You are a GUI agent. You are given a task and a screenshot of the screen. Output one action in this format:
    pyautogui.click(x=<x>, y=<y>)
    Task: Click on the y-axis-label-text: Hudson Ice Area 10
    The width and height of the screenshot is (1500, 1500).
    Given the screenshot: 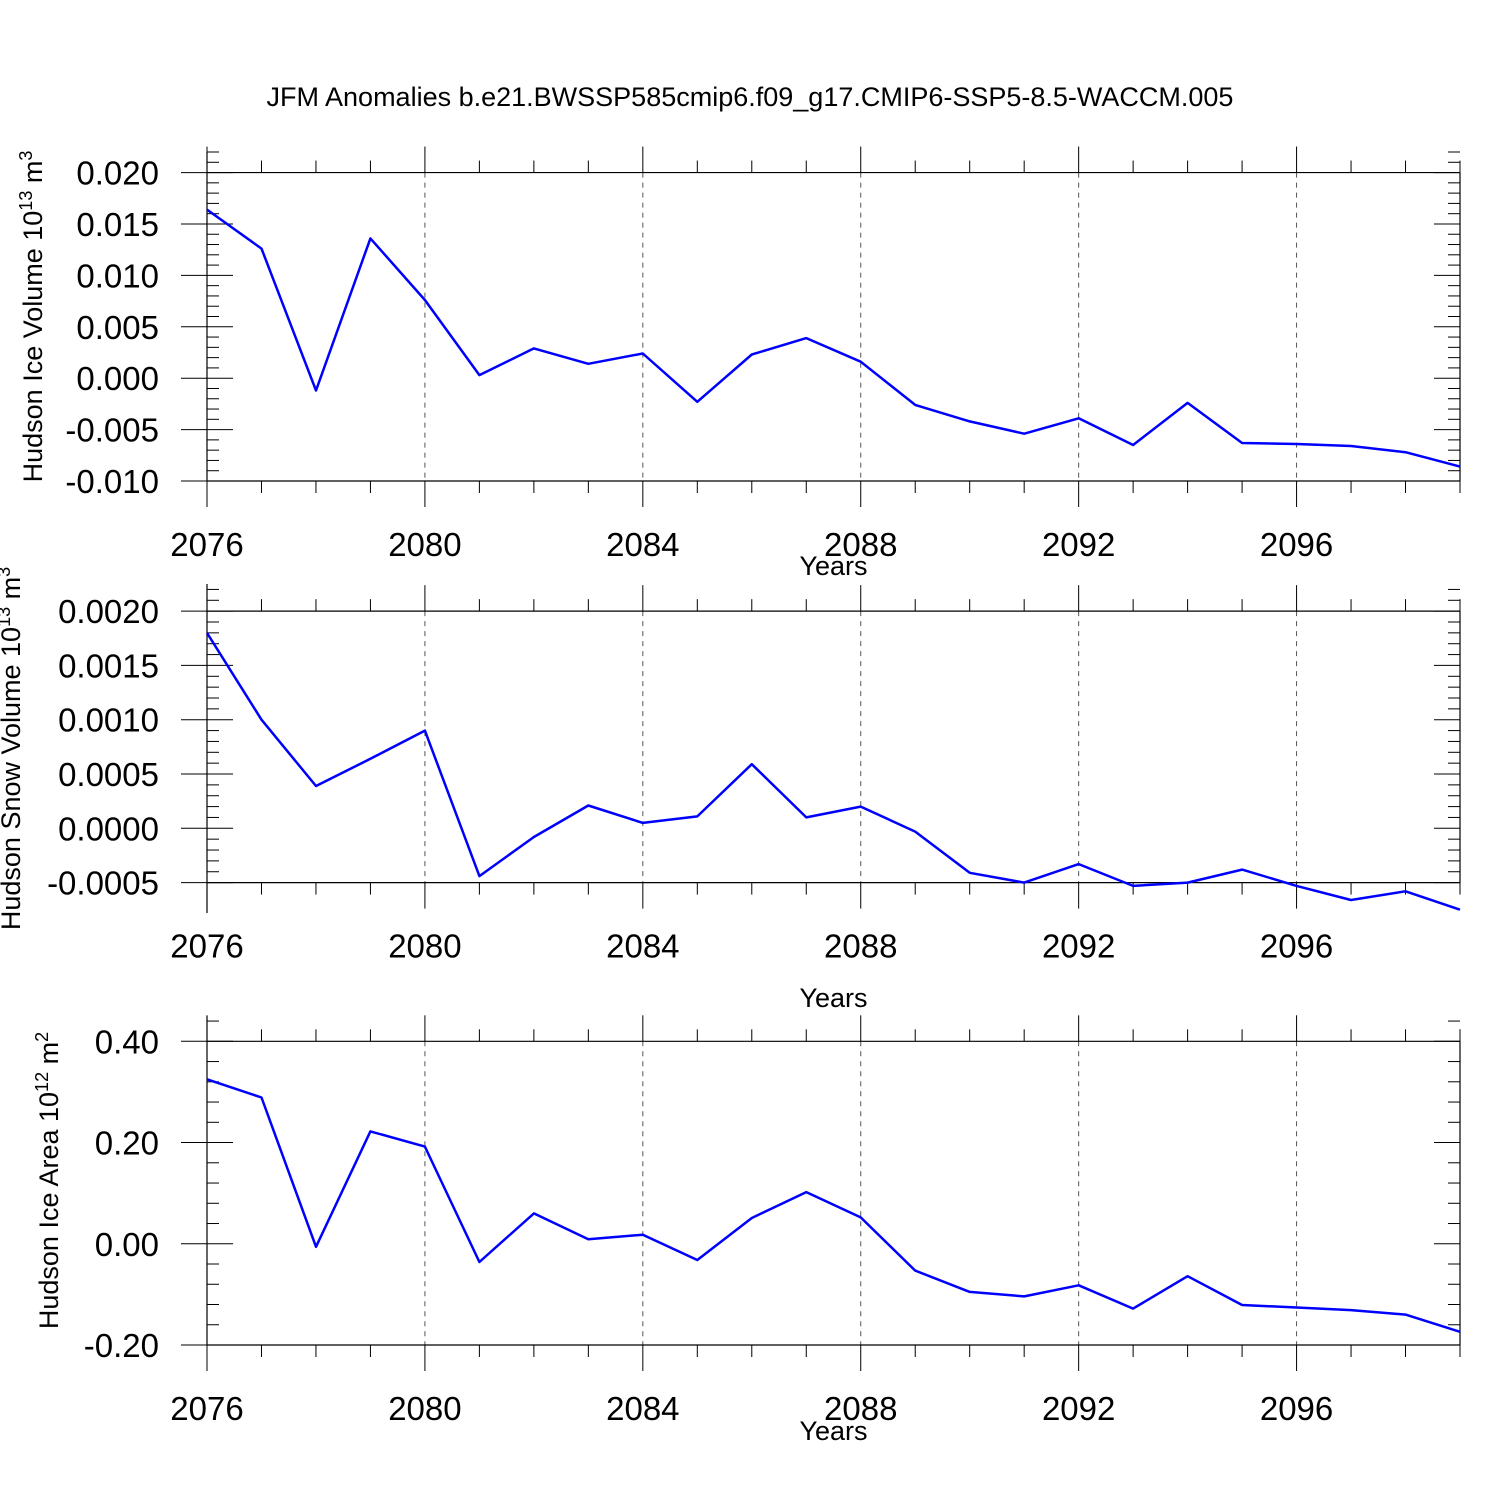 What is the action you would take?
    pyautogui.click(x=49, y=1210)
    